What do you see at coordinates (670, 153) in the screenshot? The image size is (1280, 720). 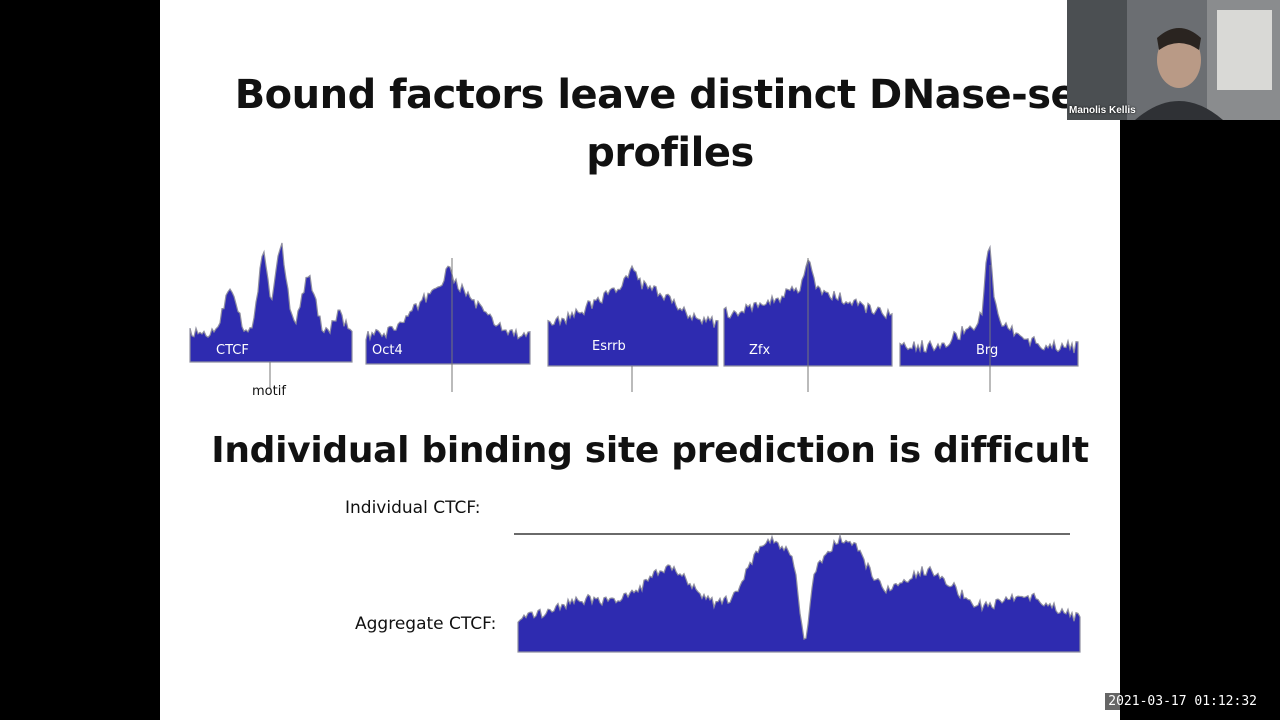 I see `slide-title-line-2: profiles` at bounding box center [670, 153].